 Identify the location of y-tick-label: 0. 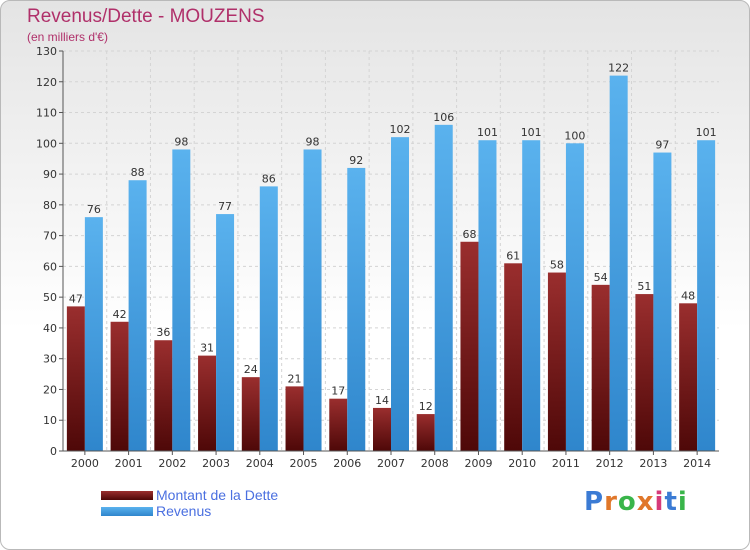
(53, 451).